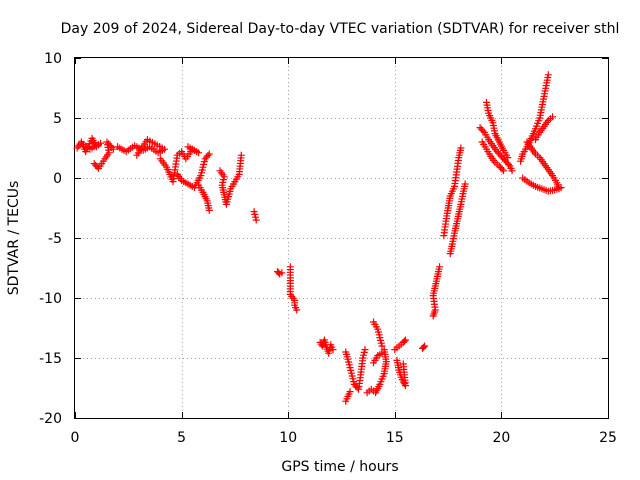 The image size is (640, 480). What do you see at coordinates (75, 438) in the screenshot?
I see `x-tick-label: 0` at bounding box center [75, 438].